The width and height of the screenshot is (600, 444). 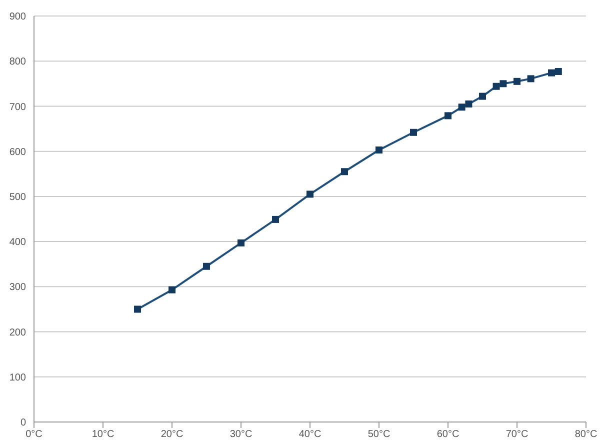 What do you see at coordinates (17, 242) in the screenshot?
I see `y-tick-label: 400` at bounding box center [17, 242].